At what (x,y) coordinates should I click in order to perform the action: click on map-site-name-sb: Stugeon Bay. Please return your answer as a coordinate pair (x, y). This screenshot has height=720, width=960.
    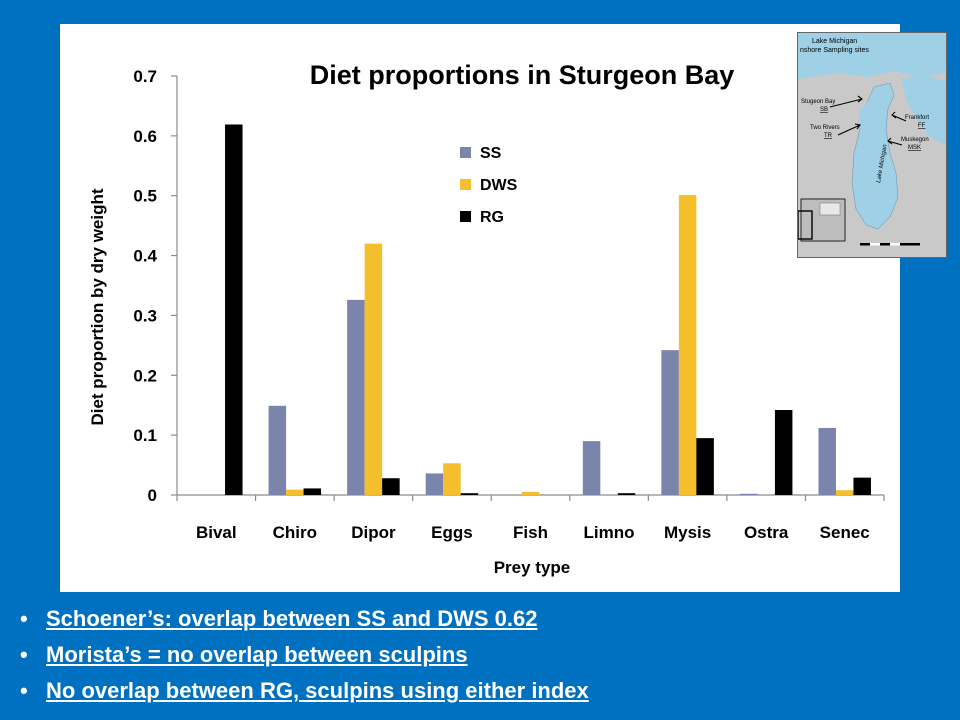
    Looking at the image, I should click on (818, 102).